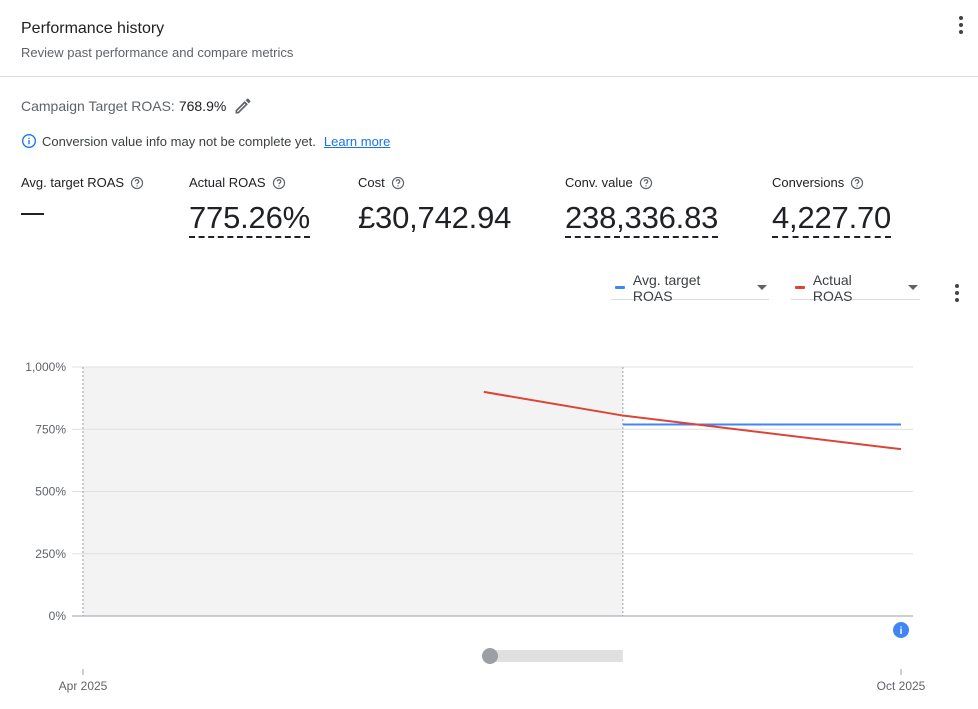 The width and height of the screenshot is (978, 709). I want to click on campaign-target-roas: Campaign Target ROAS: 768.9%, so click(137, 106).